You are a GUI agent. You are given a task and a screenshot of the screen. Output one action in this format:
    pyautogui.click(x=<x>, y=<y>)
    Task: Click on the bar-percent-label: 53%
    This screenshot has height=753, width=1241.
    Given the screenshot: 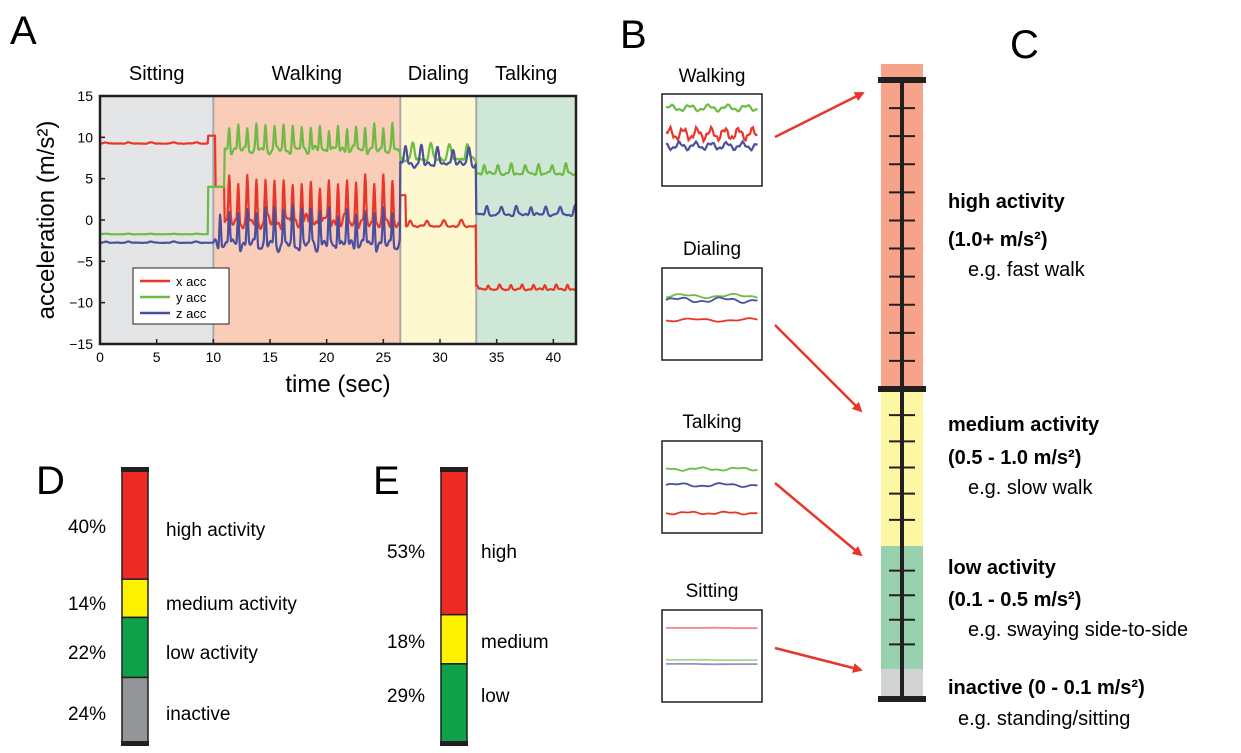 What is the action you would take?
    pyautogui.click(x=406, y=552)
    